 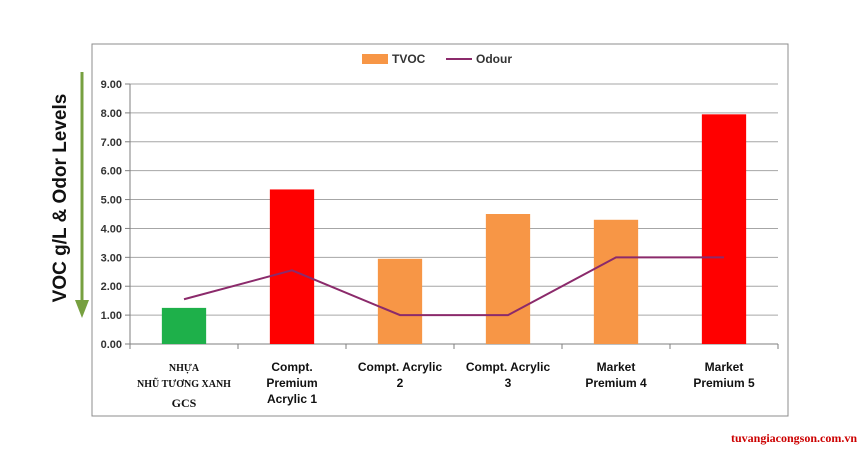 What do you see at coordinates (494, 59) in the screenshot?
I see `legend-label-odour: Odour` at bounding box center [494, 59].